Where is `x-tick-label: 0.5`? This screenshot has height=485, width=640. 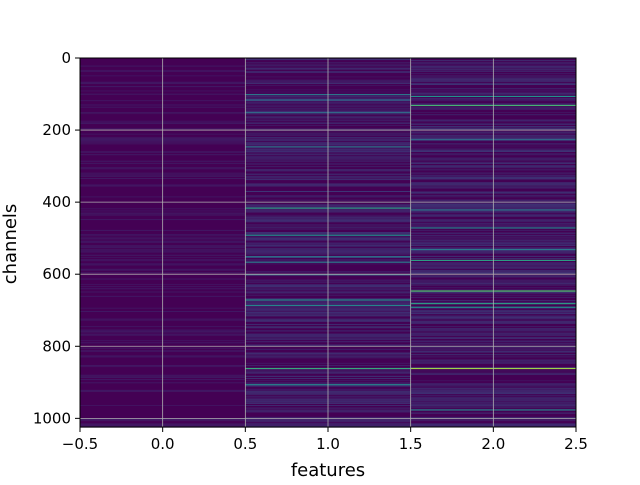
x-tick-label: 0.5 is located at coordinates (245, 444).